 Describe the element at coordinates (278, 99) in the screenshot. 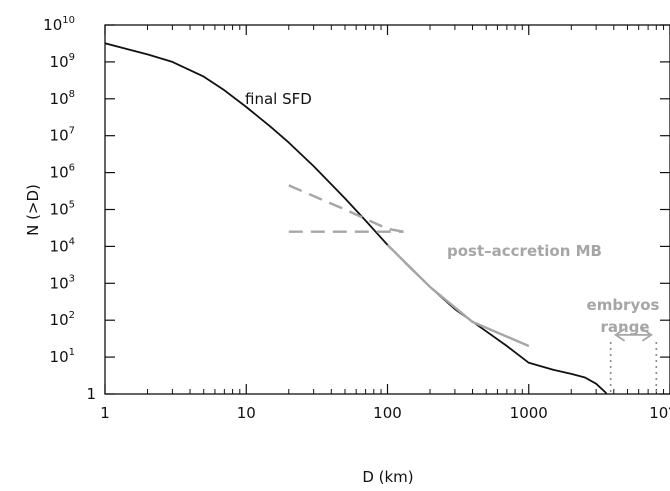

I see `final-sfd-label: final SFD` at that location.